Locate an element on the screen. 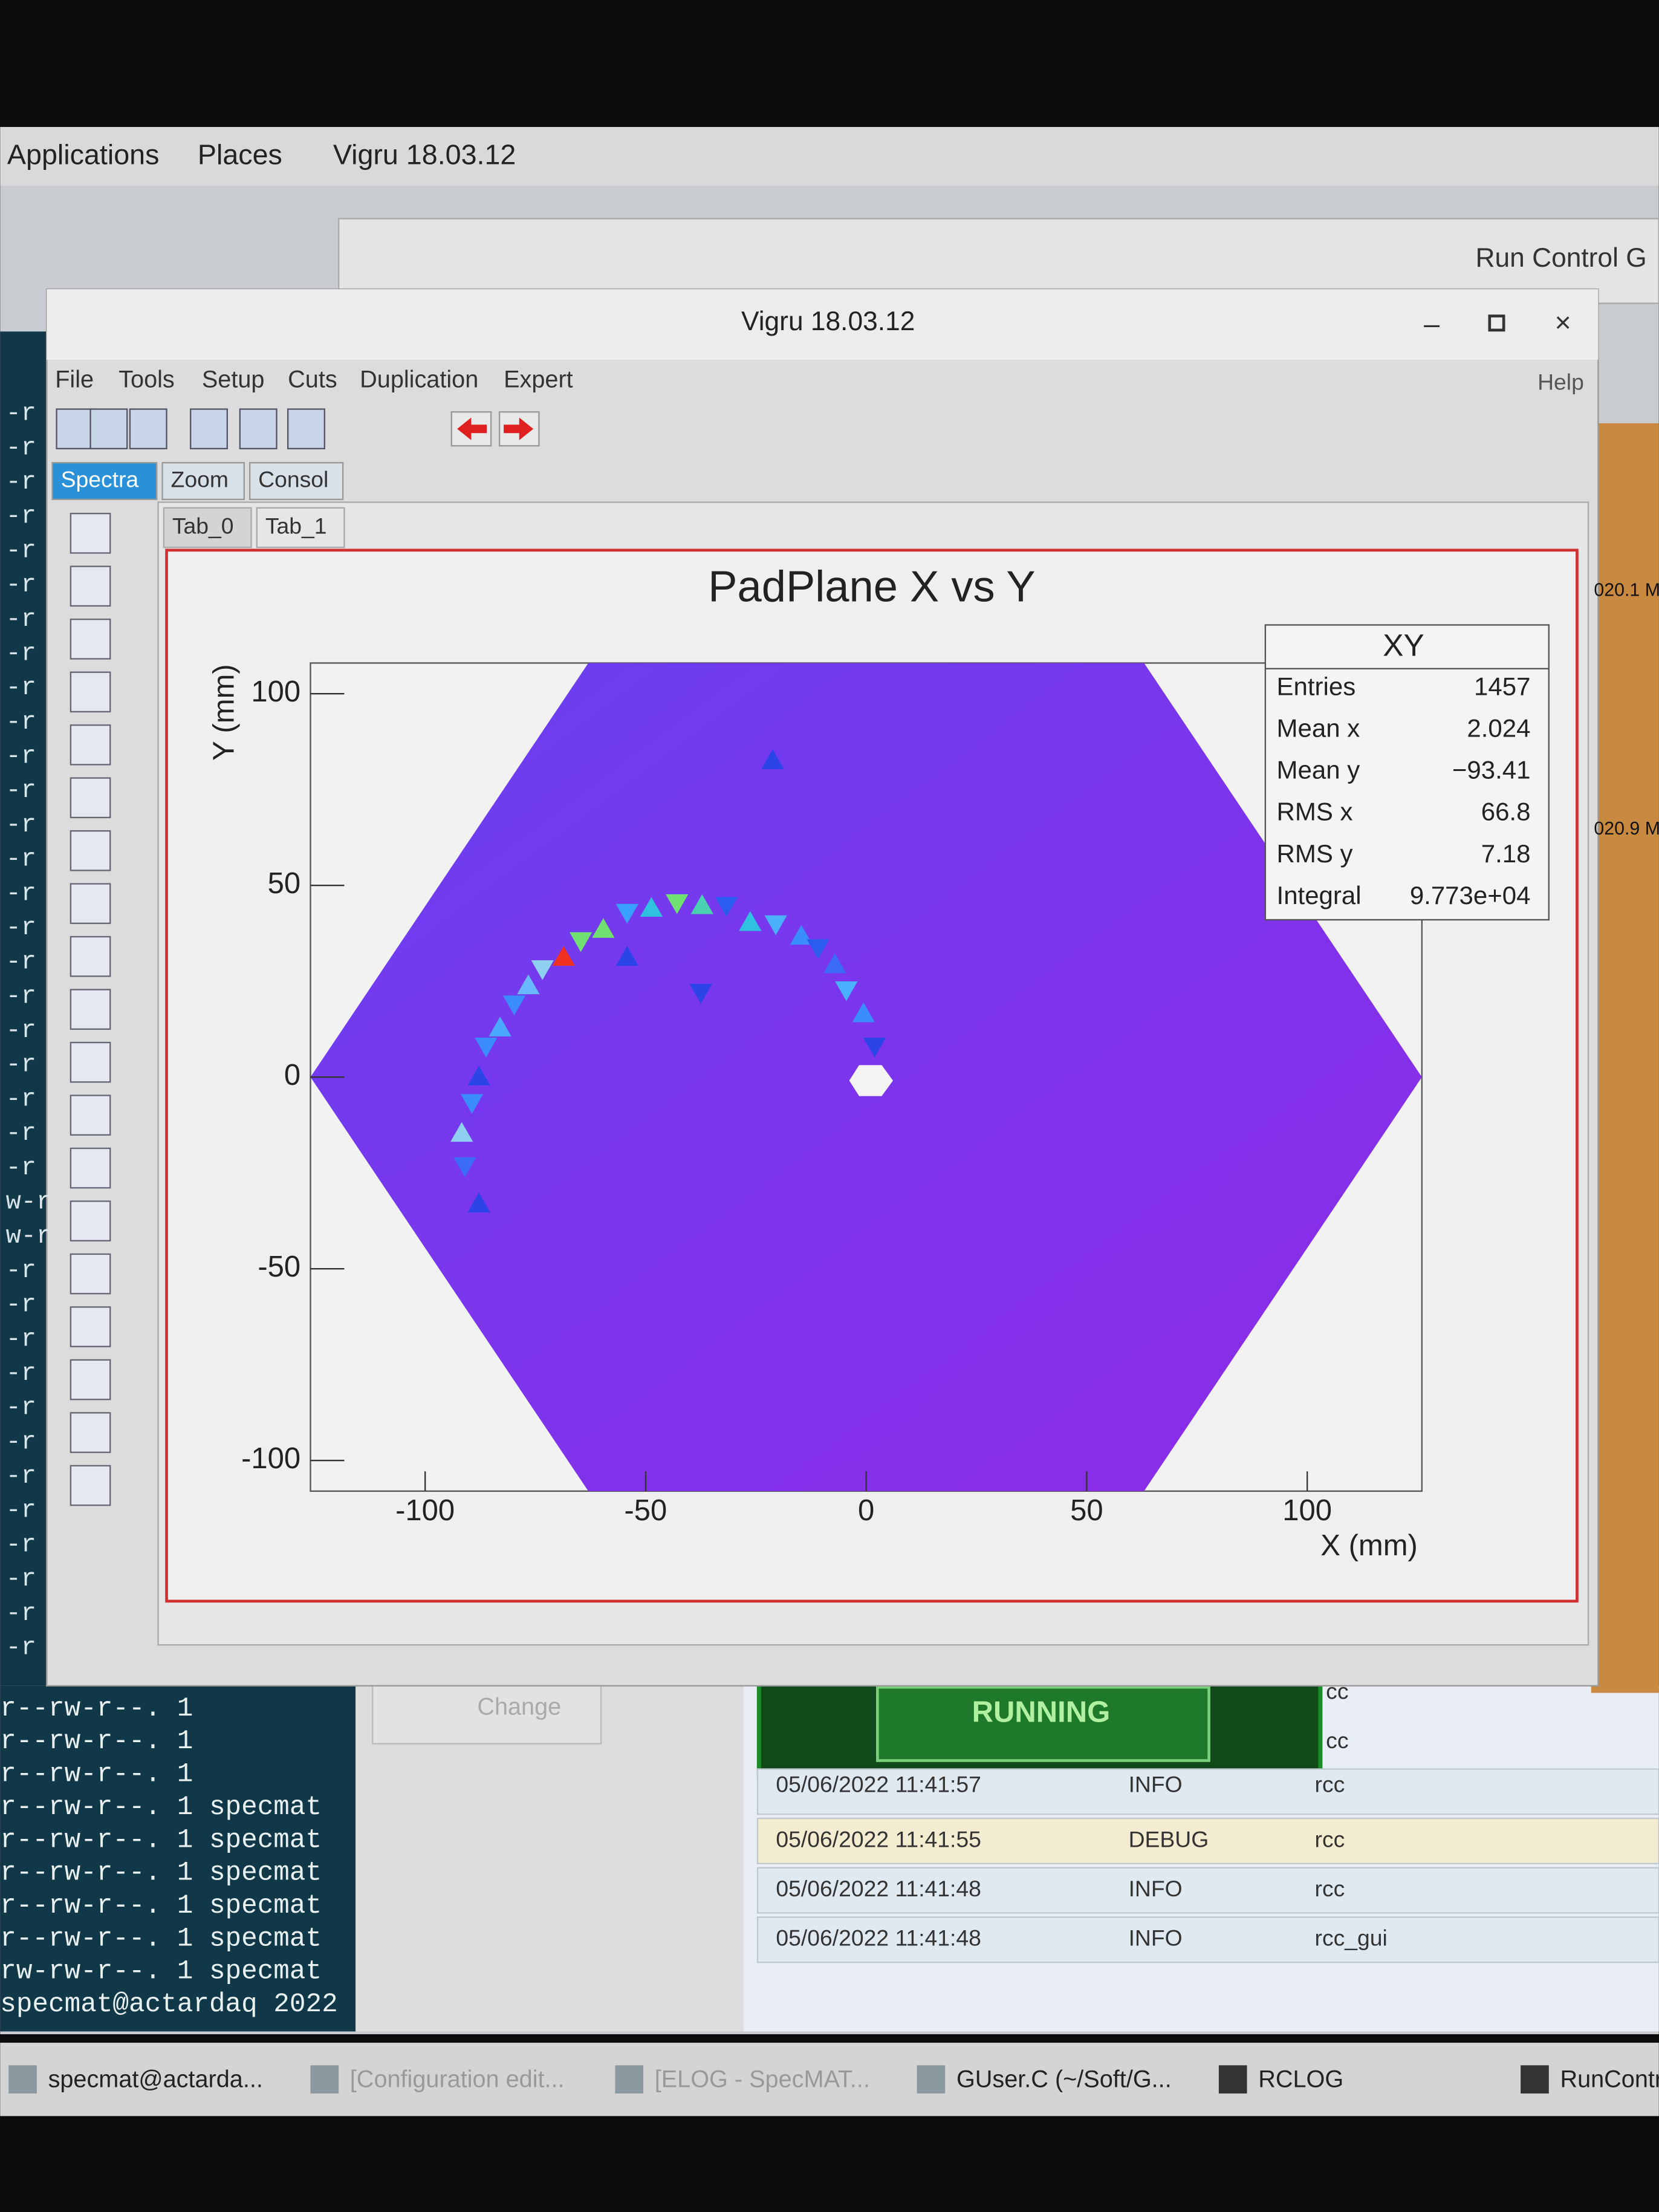 This screenshot has width=1659, height=2212. subtab-label: Tab_0 is located at coordinates (203, 525).